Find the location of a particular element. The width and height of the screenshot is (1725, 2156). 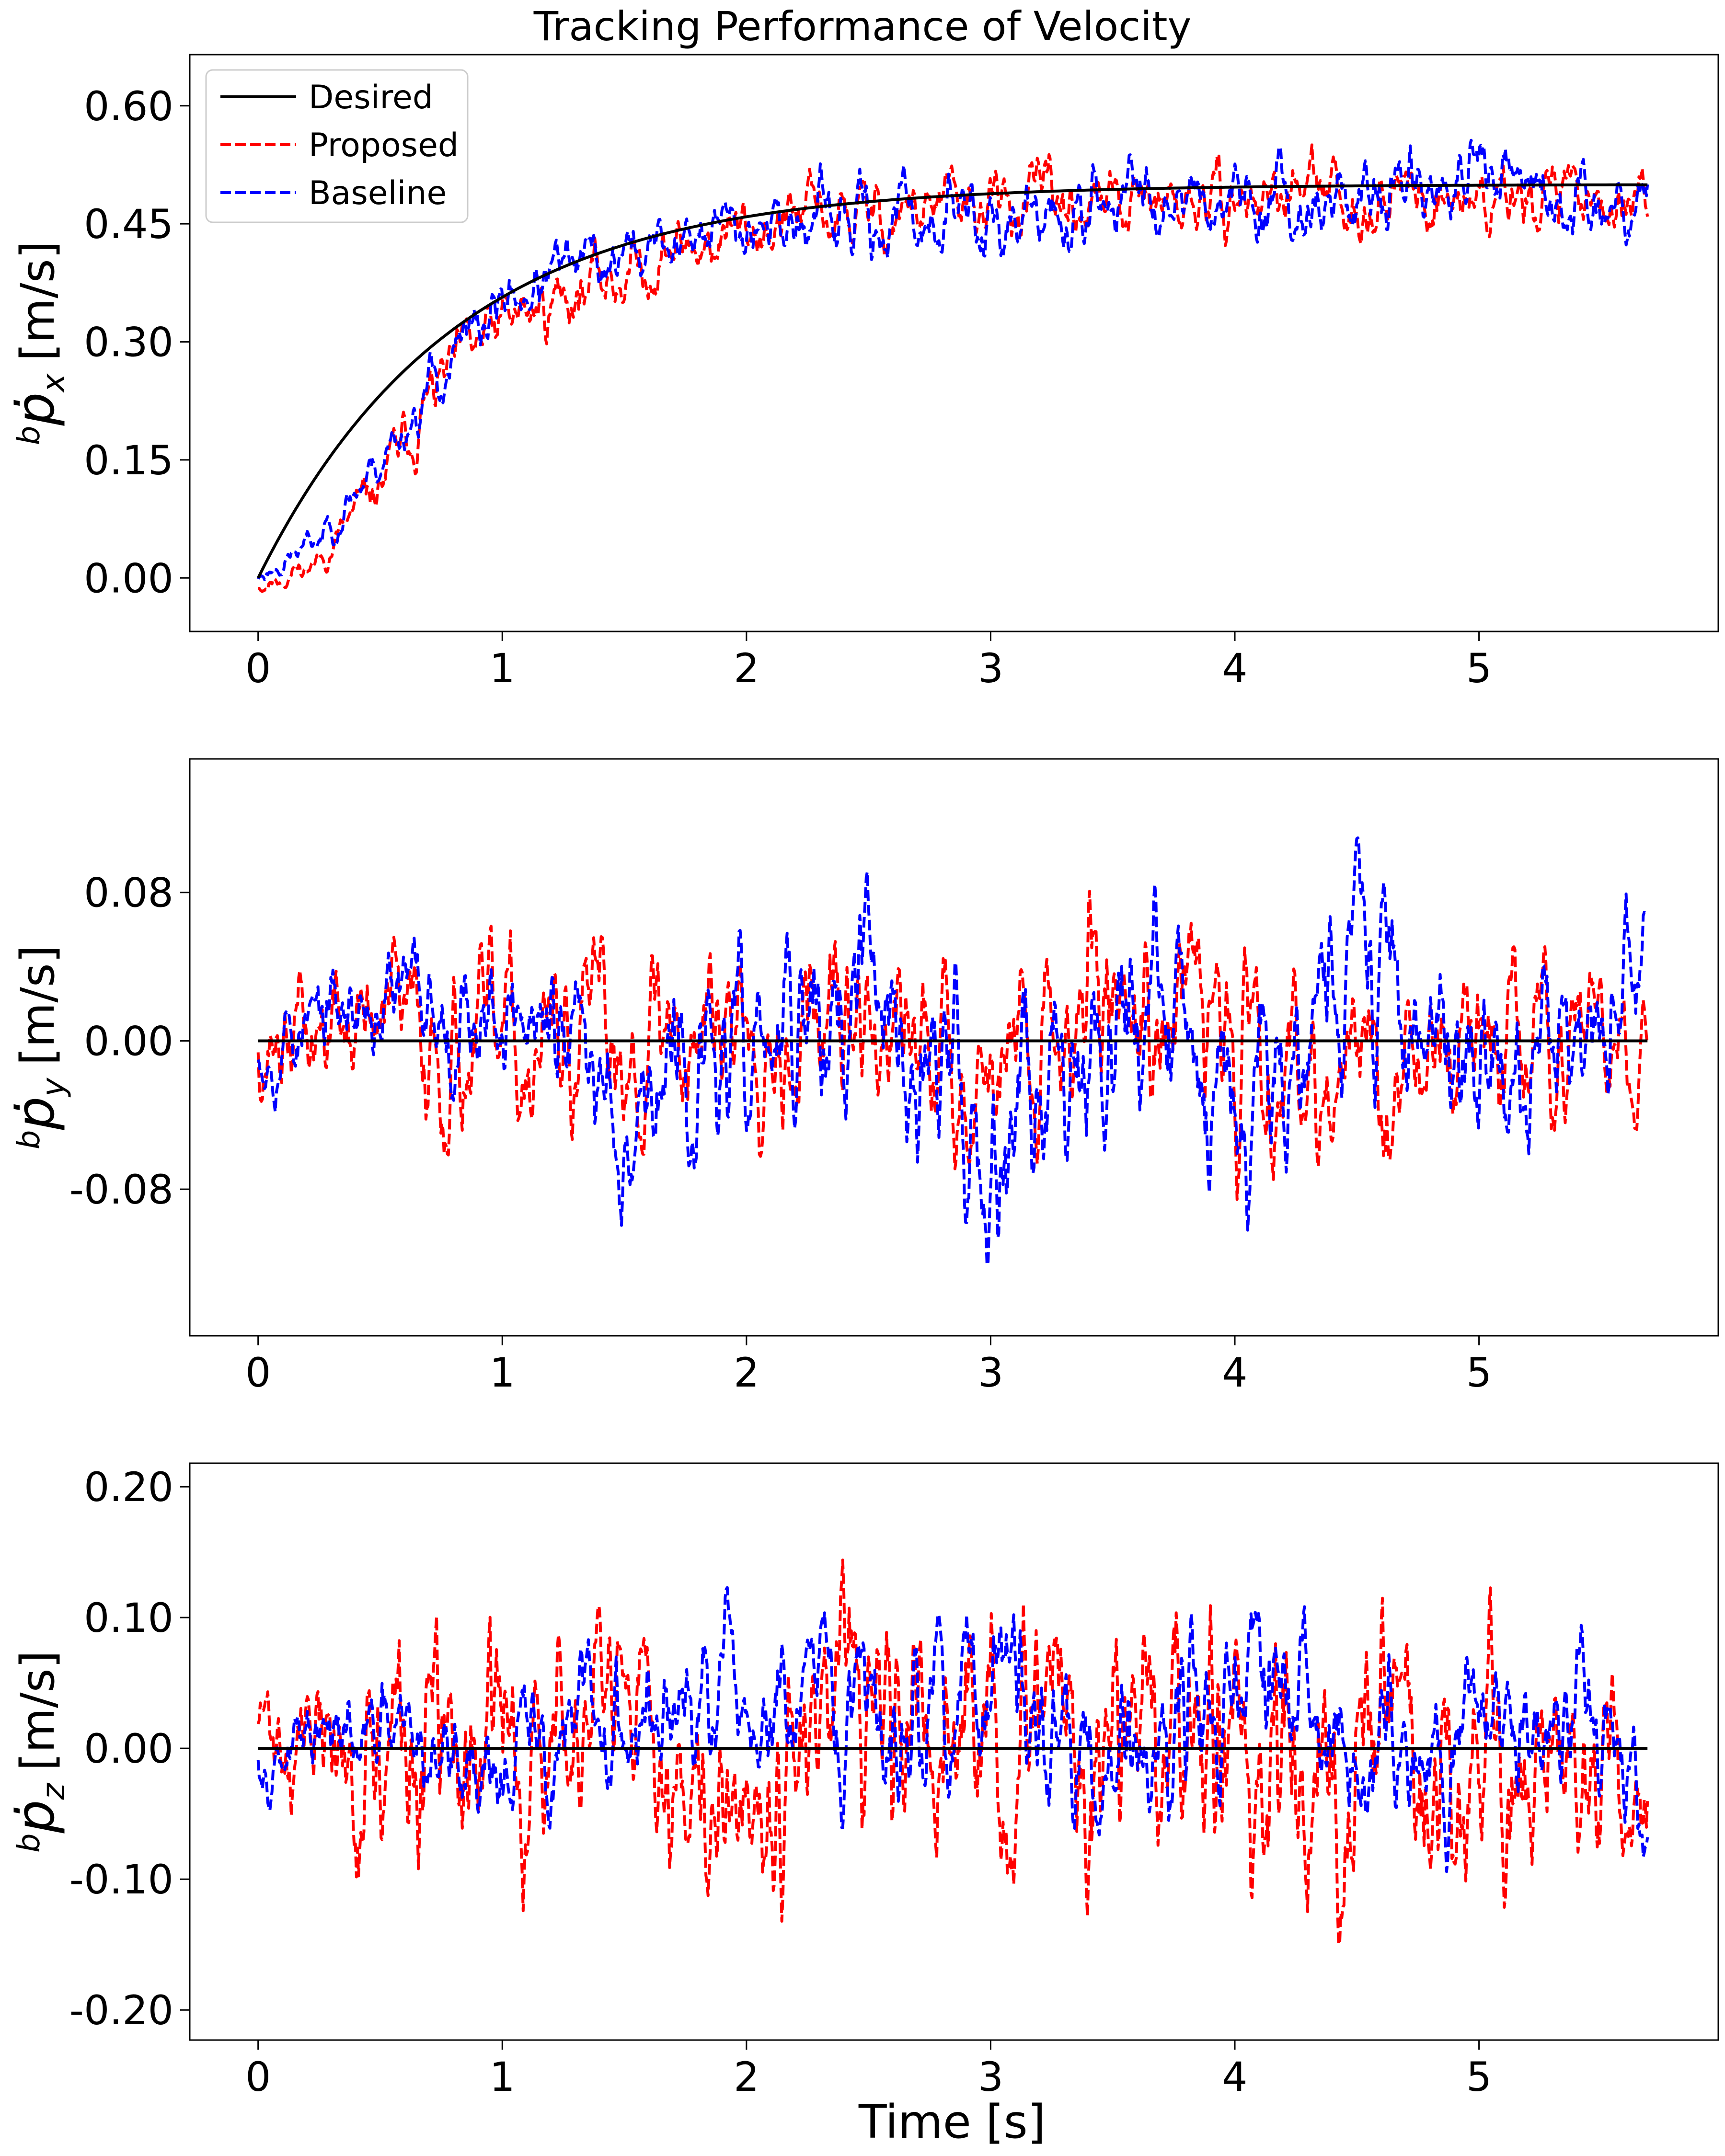

y-axis-label-middle: bṗy[m/s] is located at coordinates (38, 1047).